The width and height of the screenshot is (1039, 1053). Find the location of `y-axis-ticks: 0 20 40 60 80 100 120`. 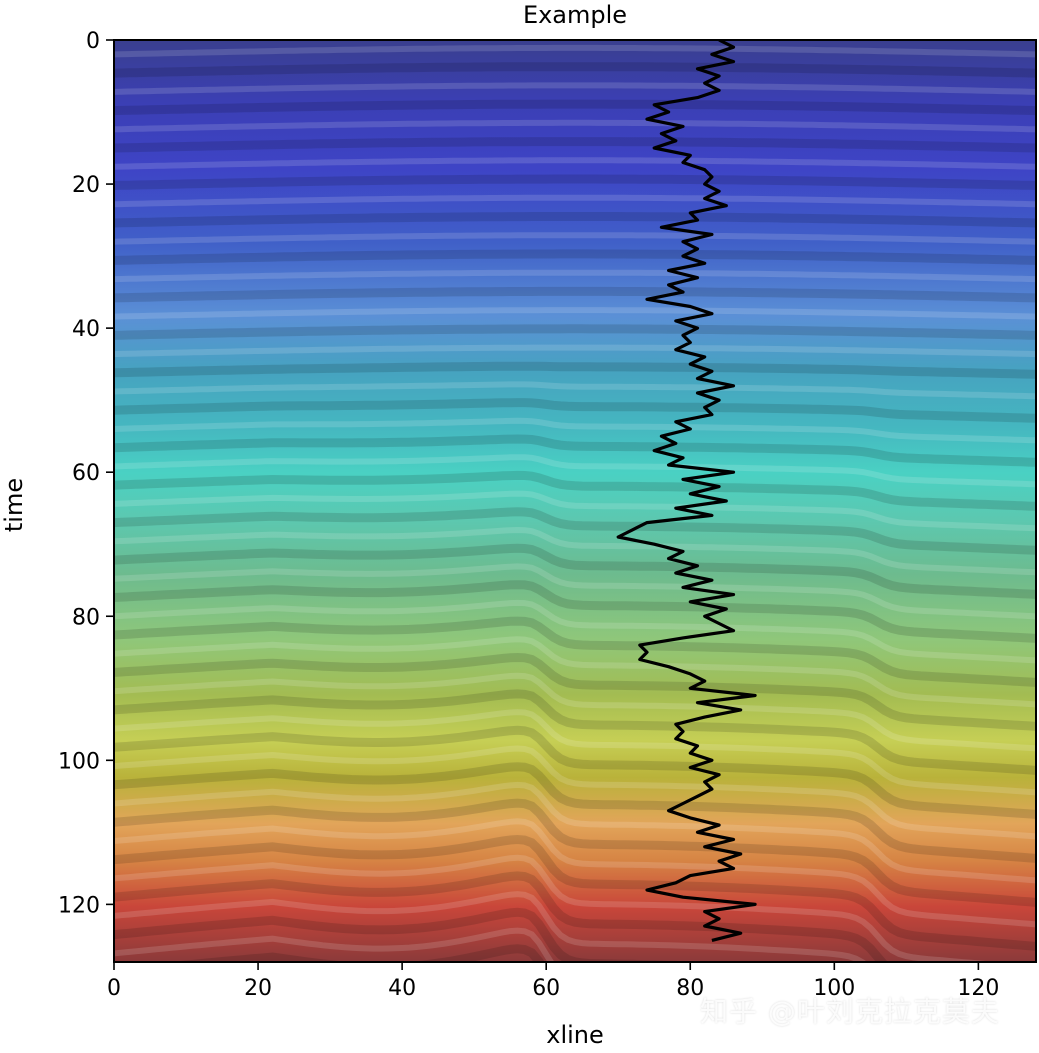

y-axis-ticks: 0 20 40 60 80 100 120 is located at coordinates (86, 473).